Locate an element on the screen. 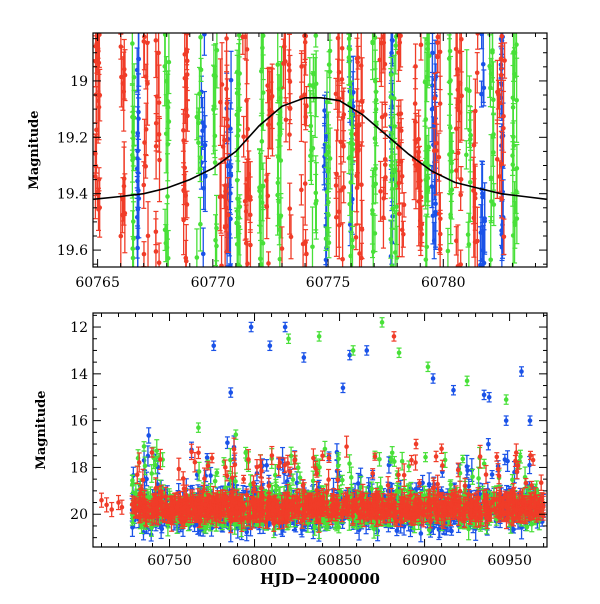  x-tick-label: 60765 is located at coordinates (97, 283).